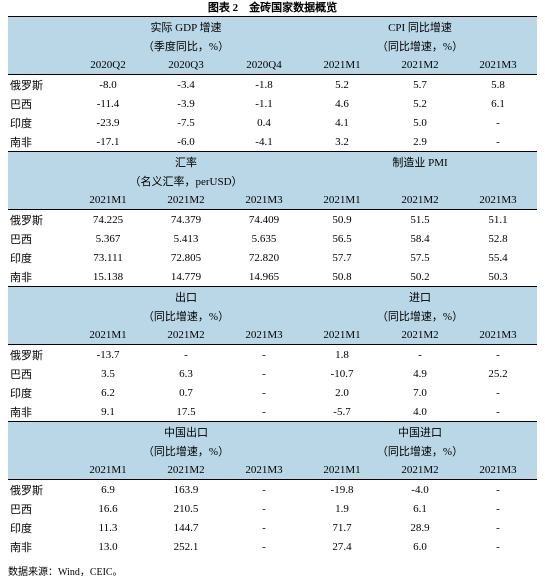  I want to click on value-cell: -1.8, so click(264, 84).